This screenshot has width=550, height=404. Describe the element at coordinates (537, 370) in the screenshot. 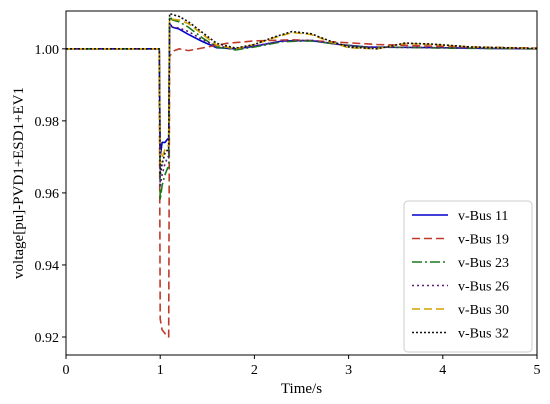

I see `x-tick-label: 5` at that location.